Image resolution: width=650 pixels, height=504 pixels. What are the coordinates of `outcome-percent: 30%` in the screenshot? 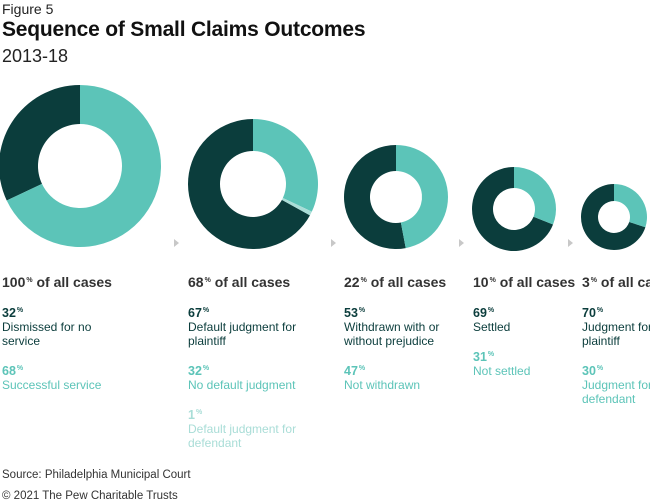 It's located at (593, 371).